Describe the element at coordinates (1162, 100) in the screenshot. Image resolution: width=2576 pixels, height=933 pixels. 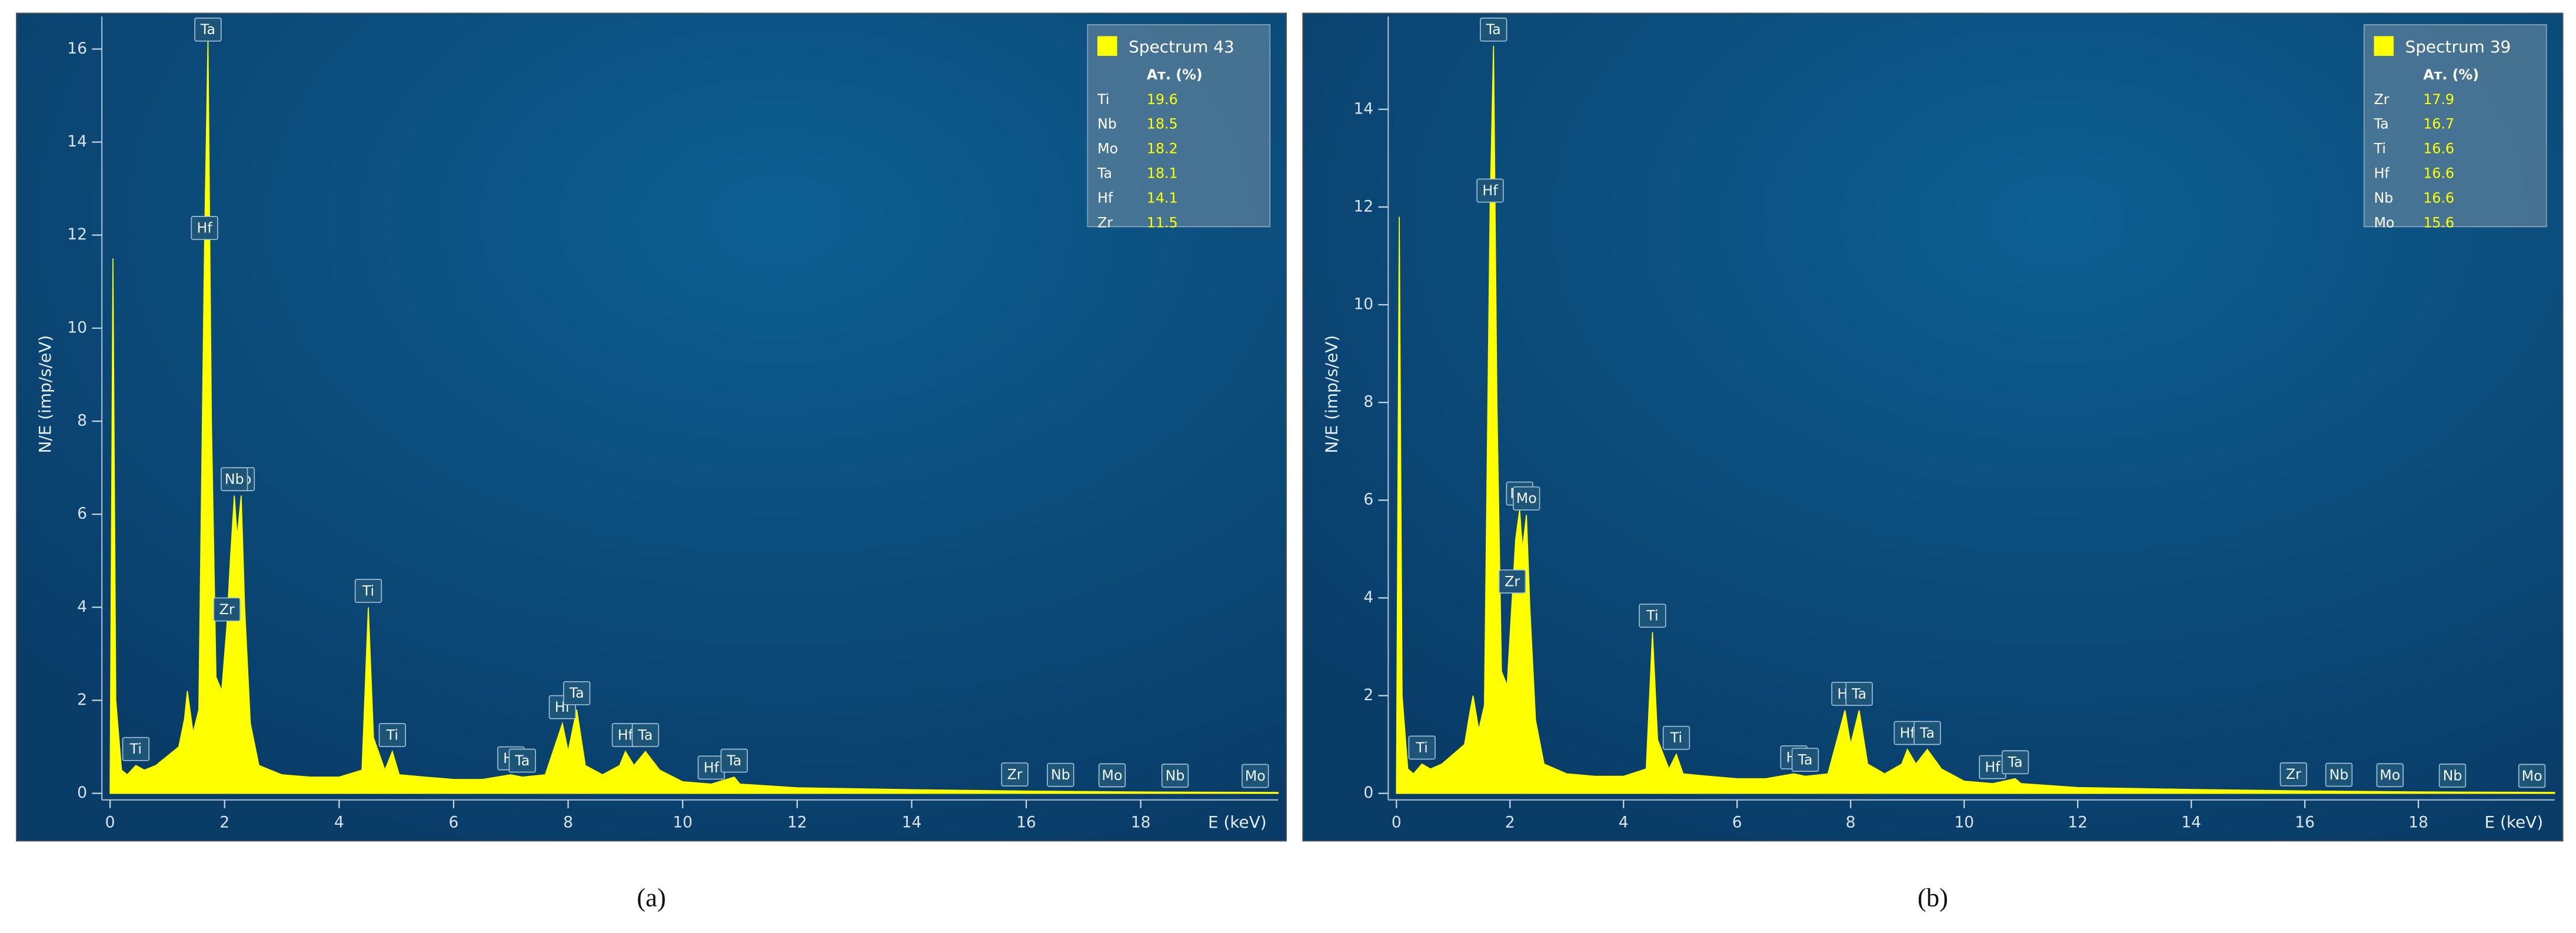
I see `legend-value: 19.6` at that location.